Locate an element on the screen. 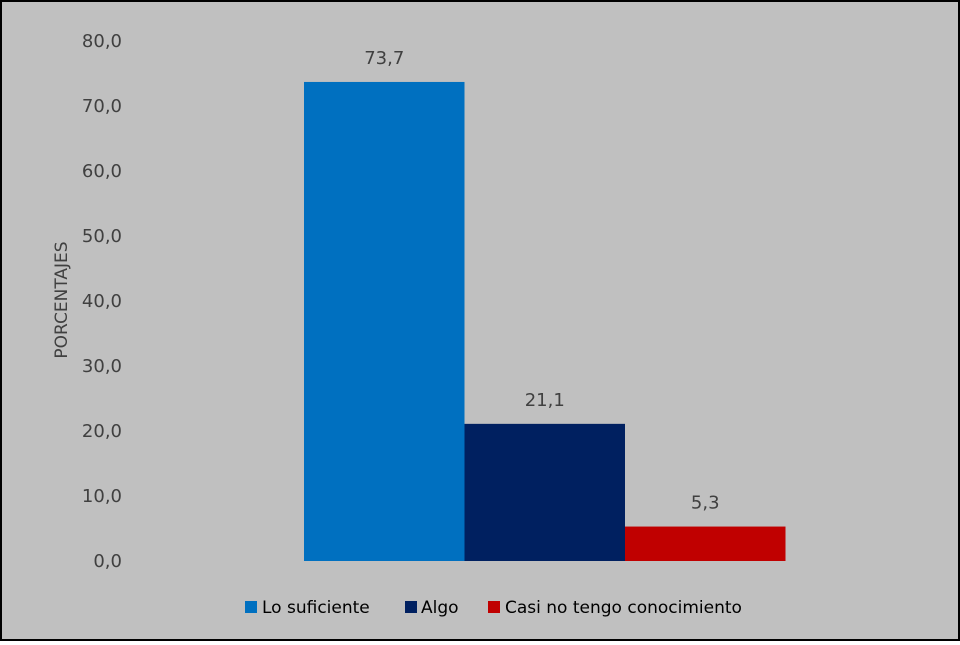  y-tick-label: 10,0 is located at coordinates (102, 496).